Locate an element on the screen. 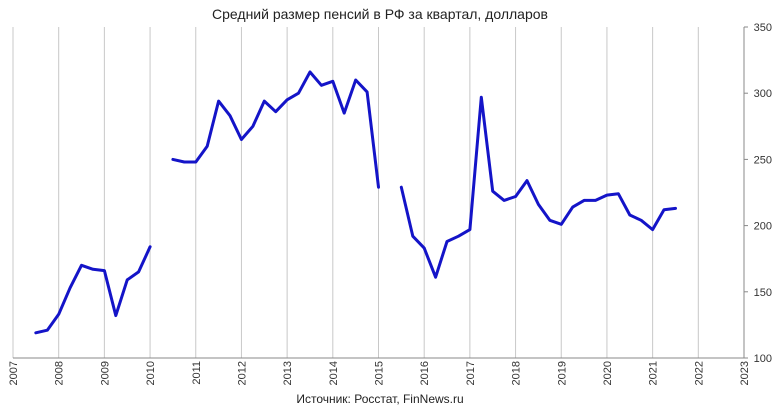 The width and height of the screenshot is (780, 412). x-tick-label-2008: 2008 is located at coordinates (60, 373).